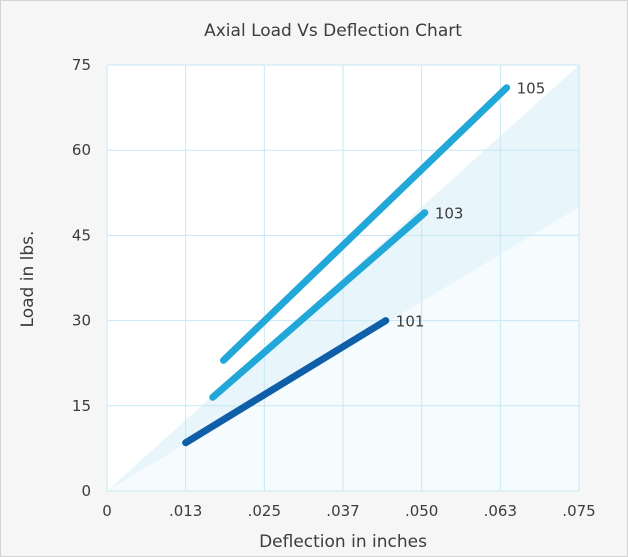  What do you see at coordinates (578, 511) in the screenshot?
I see `x-tick-label: .075` at bounding box center [578, 511].